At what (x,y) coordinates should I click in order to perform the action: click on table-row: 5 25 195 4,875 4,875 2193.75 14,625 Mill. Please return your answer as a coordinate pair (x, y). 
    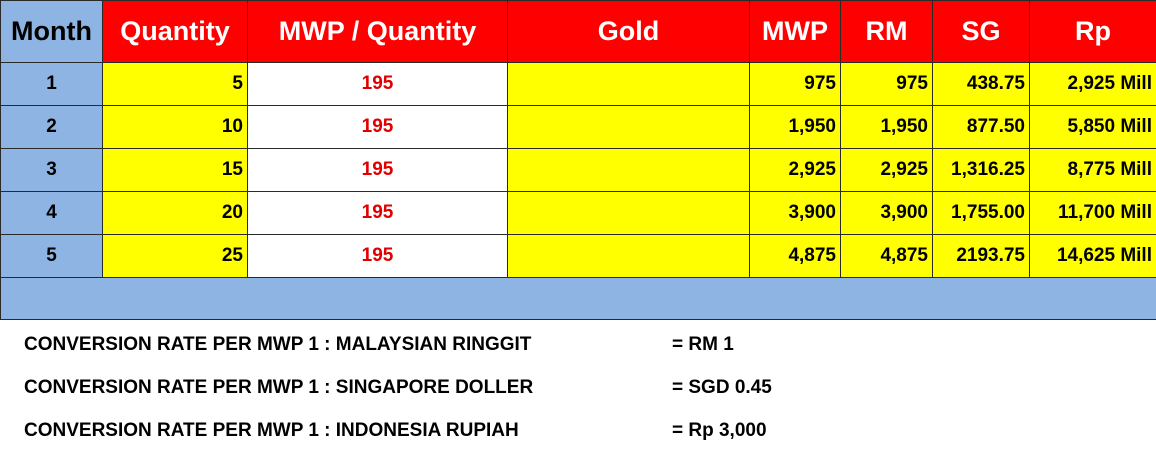
    Looking at the image, I should click on (578, 256).